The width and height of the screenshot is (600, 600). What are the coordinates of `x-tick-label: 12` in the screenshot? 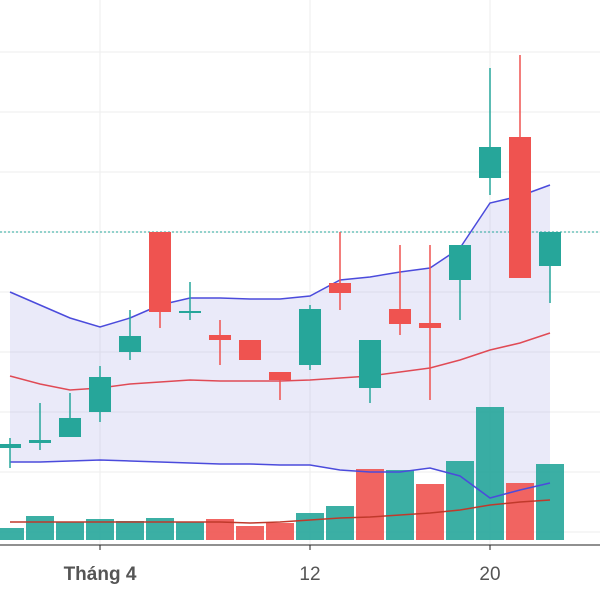 It's located at (309, 574).